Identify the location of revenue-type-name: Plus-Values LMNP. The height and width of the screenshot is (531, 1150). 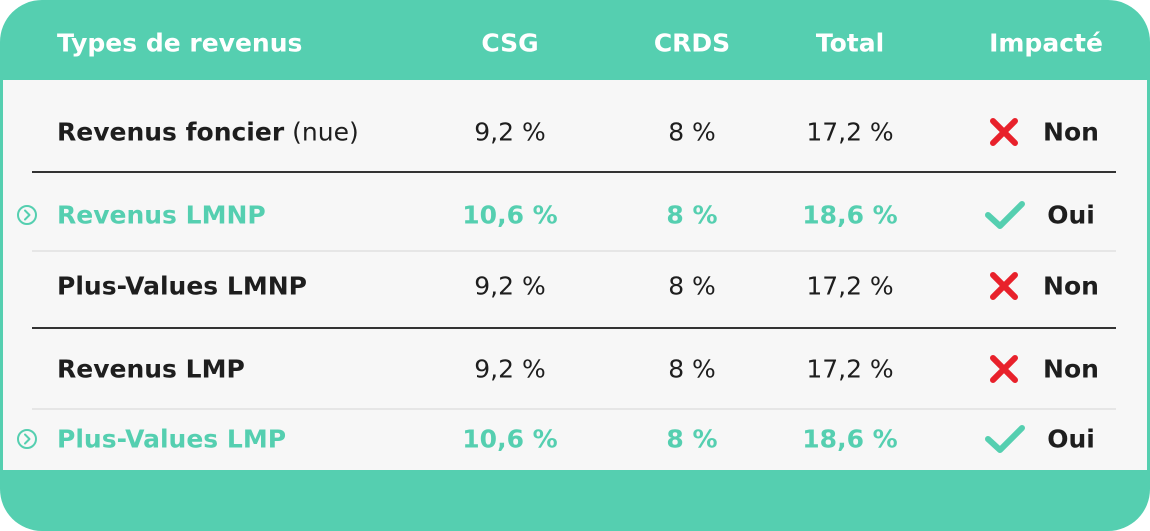
(182, 286).